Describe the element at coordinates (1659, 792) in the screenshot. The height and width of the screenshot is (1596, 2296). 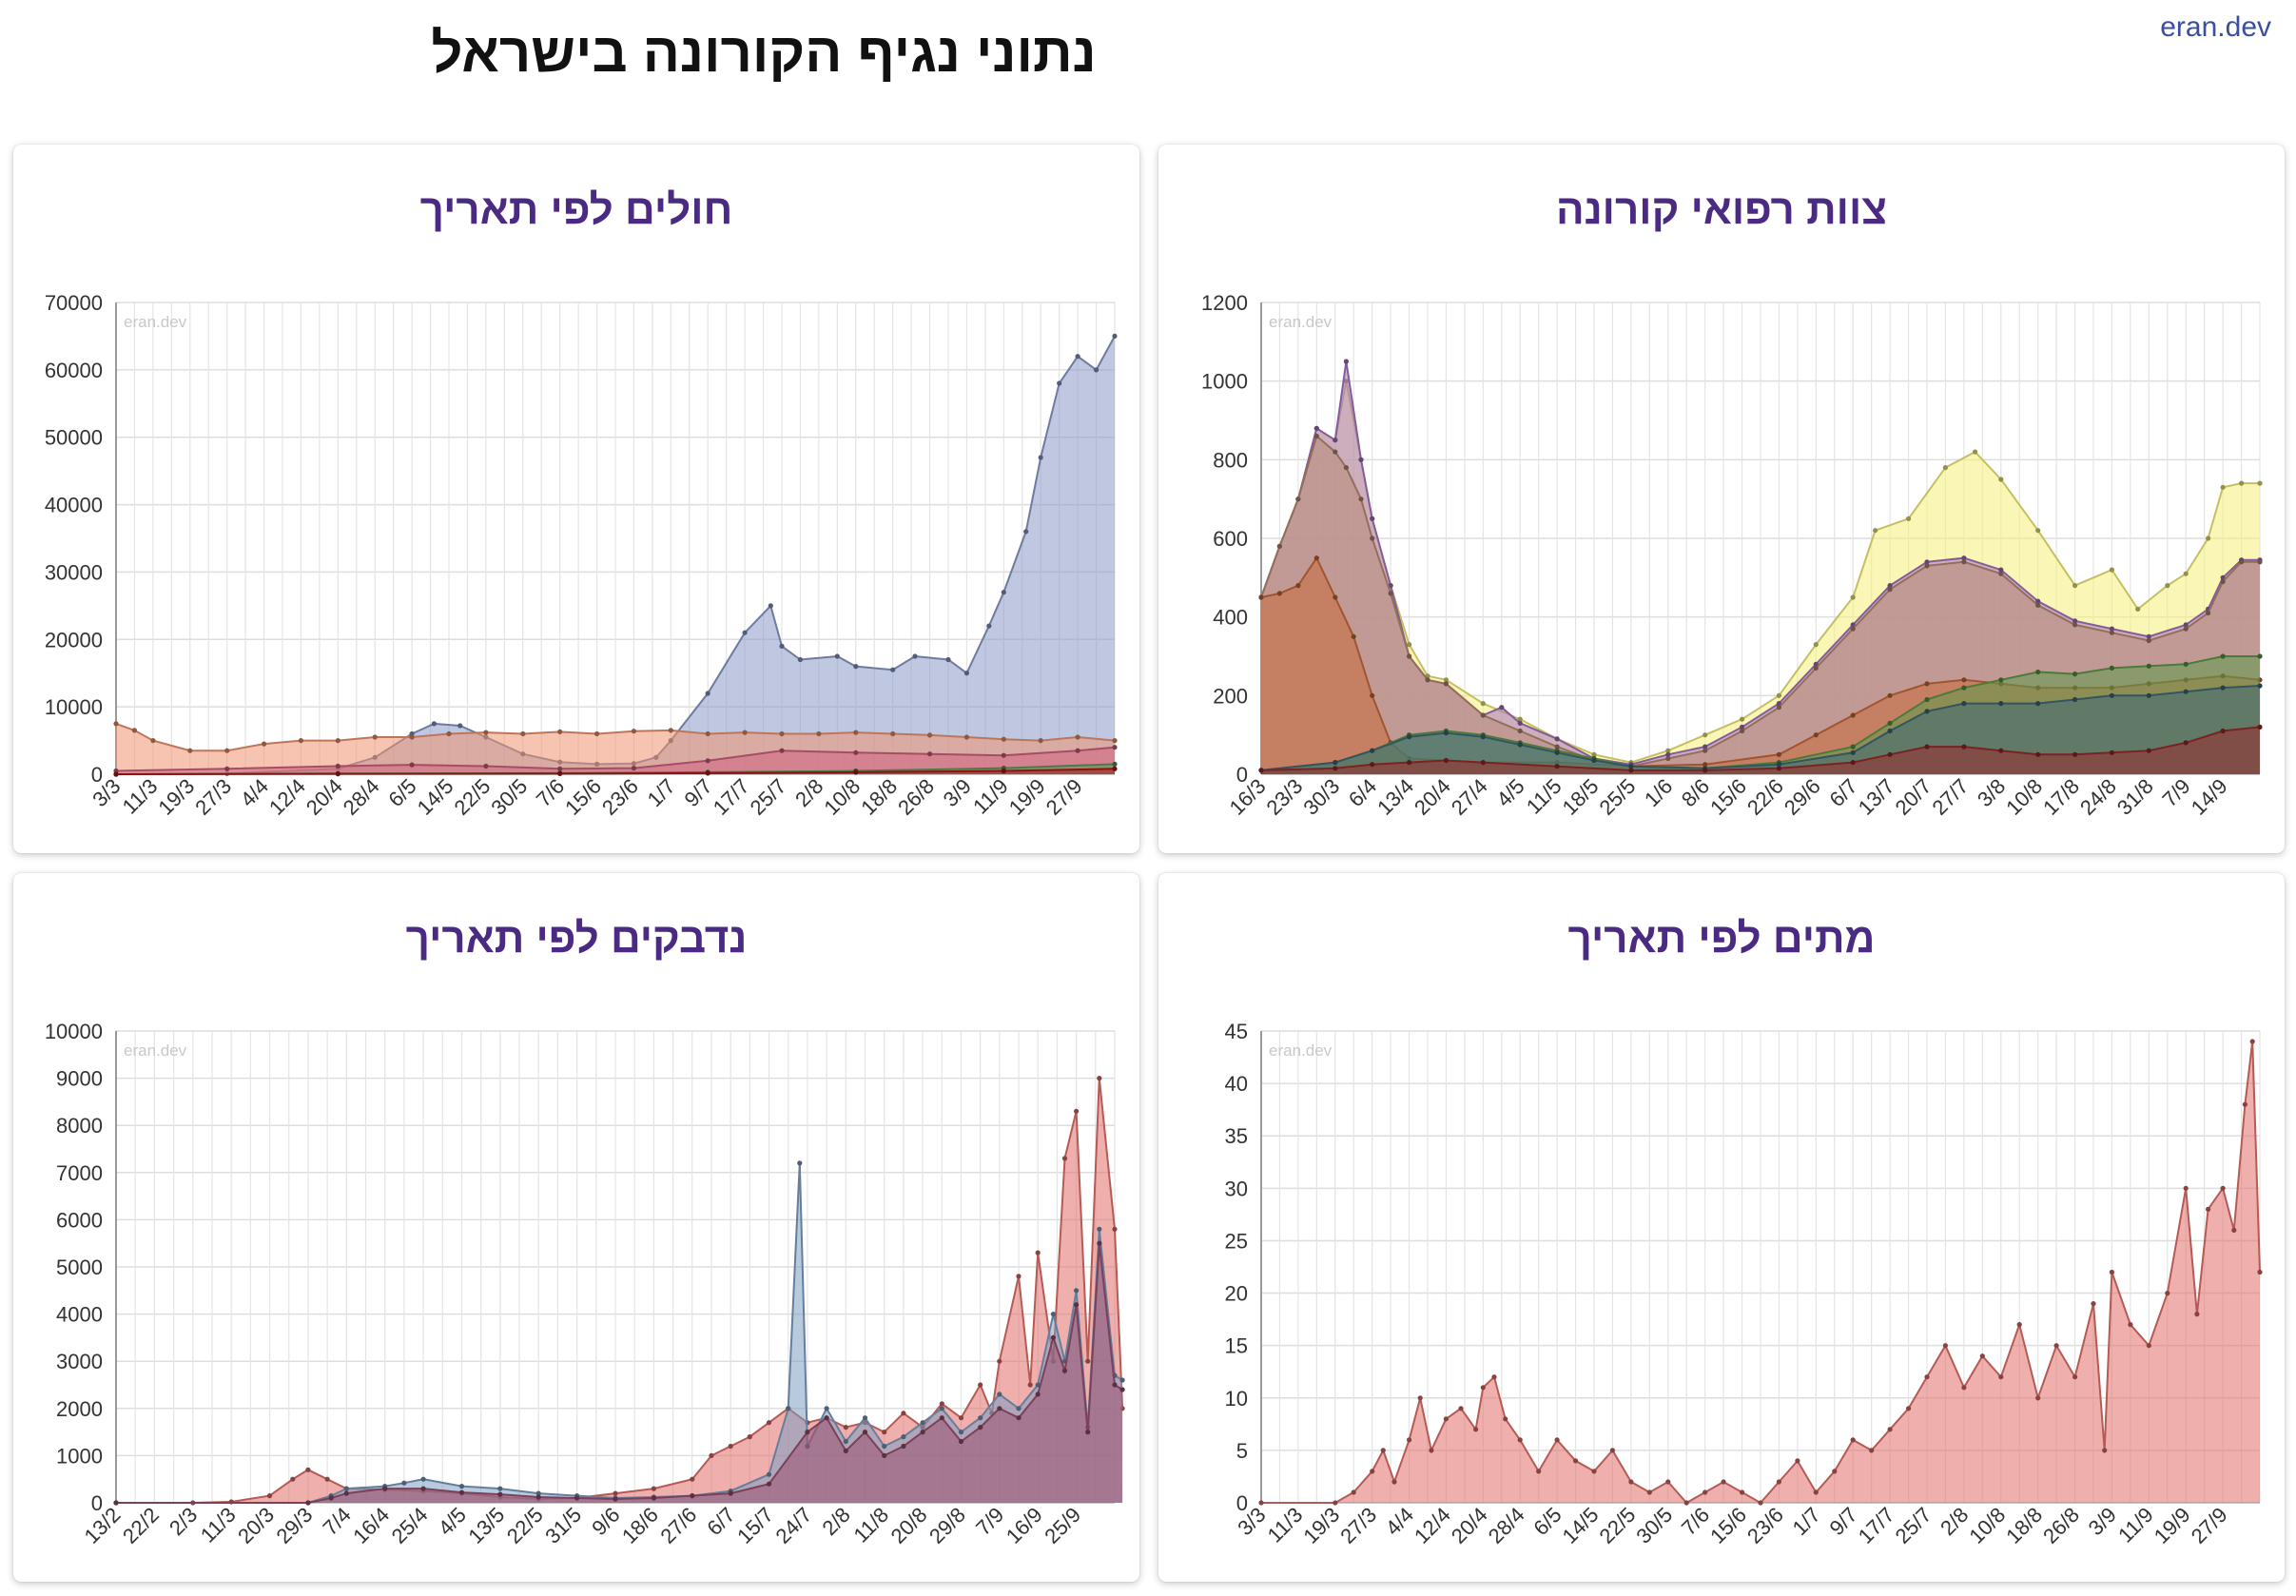
I see `x-tick-label: 1/6` at that location.